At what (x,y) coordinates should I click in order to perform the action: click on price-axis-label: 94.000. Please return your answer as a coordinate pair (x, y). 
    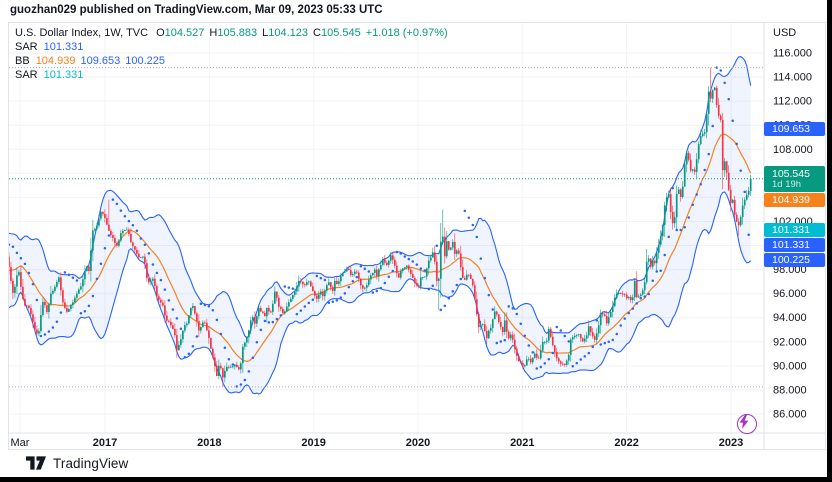
    Looking at the image, I should click on (790, 318).